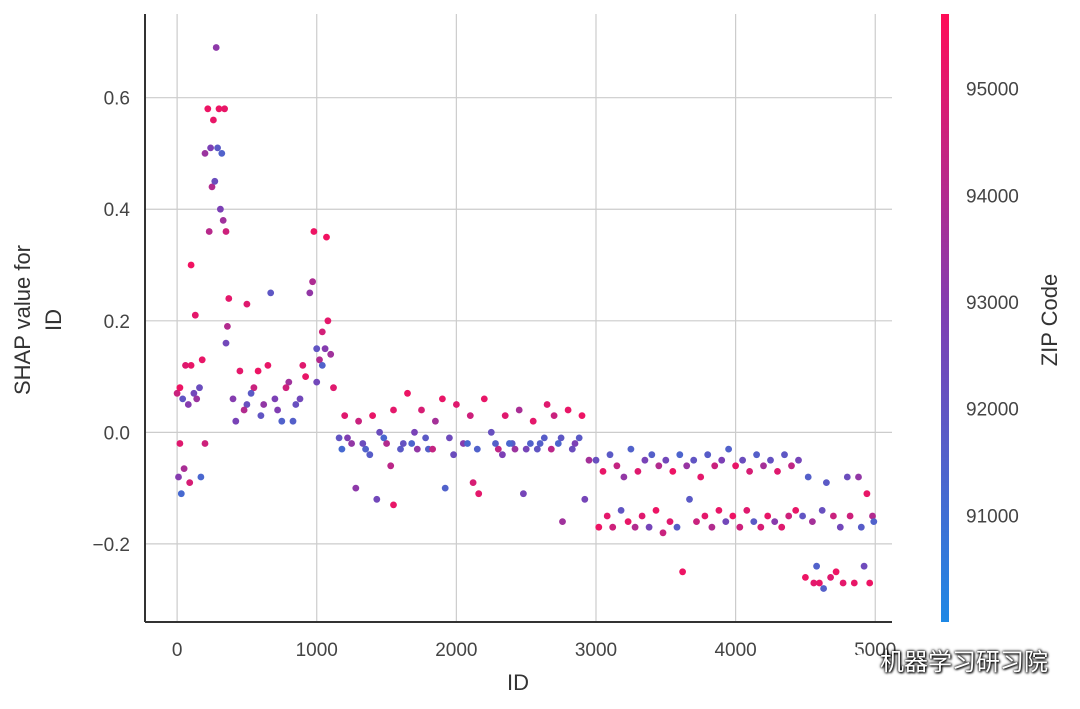 The height and width of the screenshot is (709, 1080). What do you see at coordinates (456, 650) in the screenshot?
I see `x-tick-label: 2000` at bounding box center [456, 650].